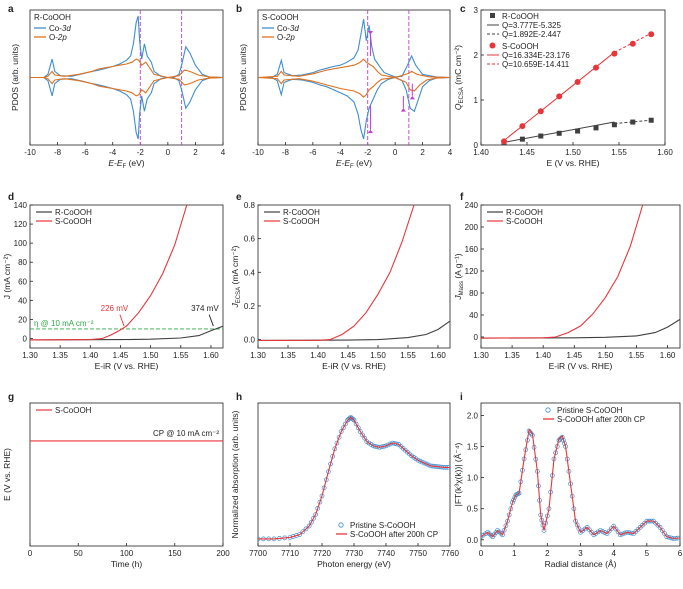  Describe the element at coordinates (73, 221) in the screenshot. I see `legend-entry: S-CoOOH` at that location.